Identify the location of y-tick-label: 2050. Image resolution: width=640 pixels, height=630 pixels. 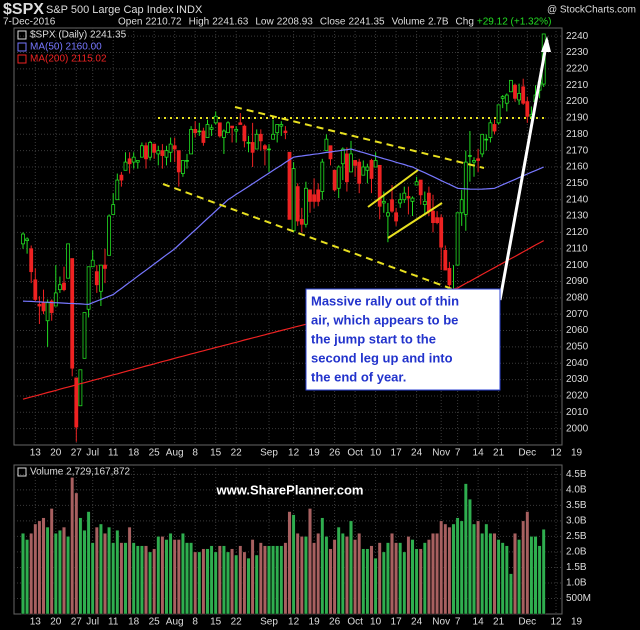
(577, 347).